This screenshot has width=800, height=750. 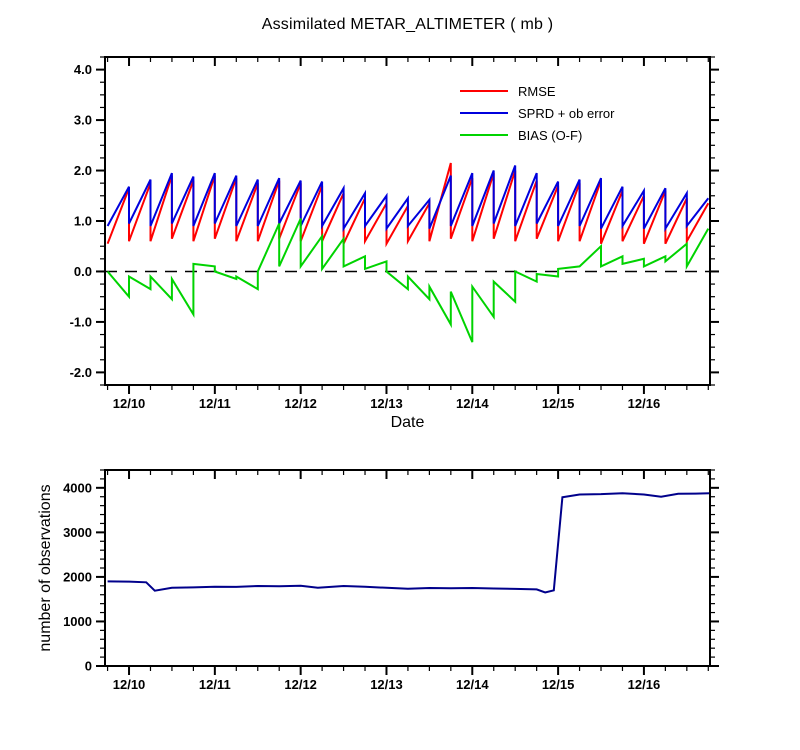 What do you see at coordinates (83, 69) in the screenshot?
I see `y-tick-label: 4.0` at bounding box center [83, 69].